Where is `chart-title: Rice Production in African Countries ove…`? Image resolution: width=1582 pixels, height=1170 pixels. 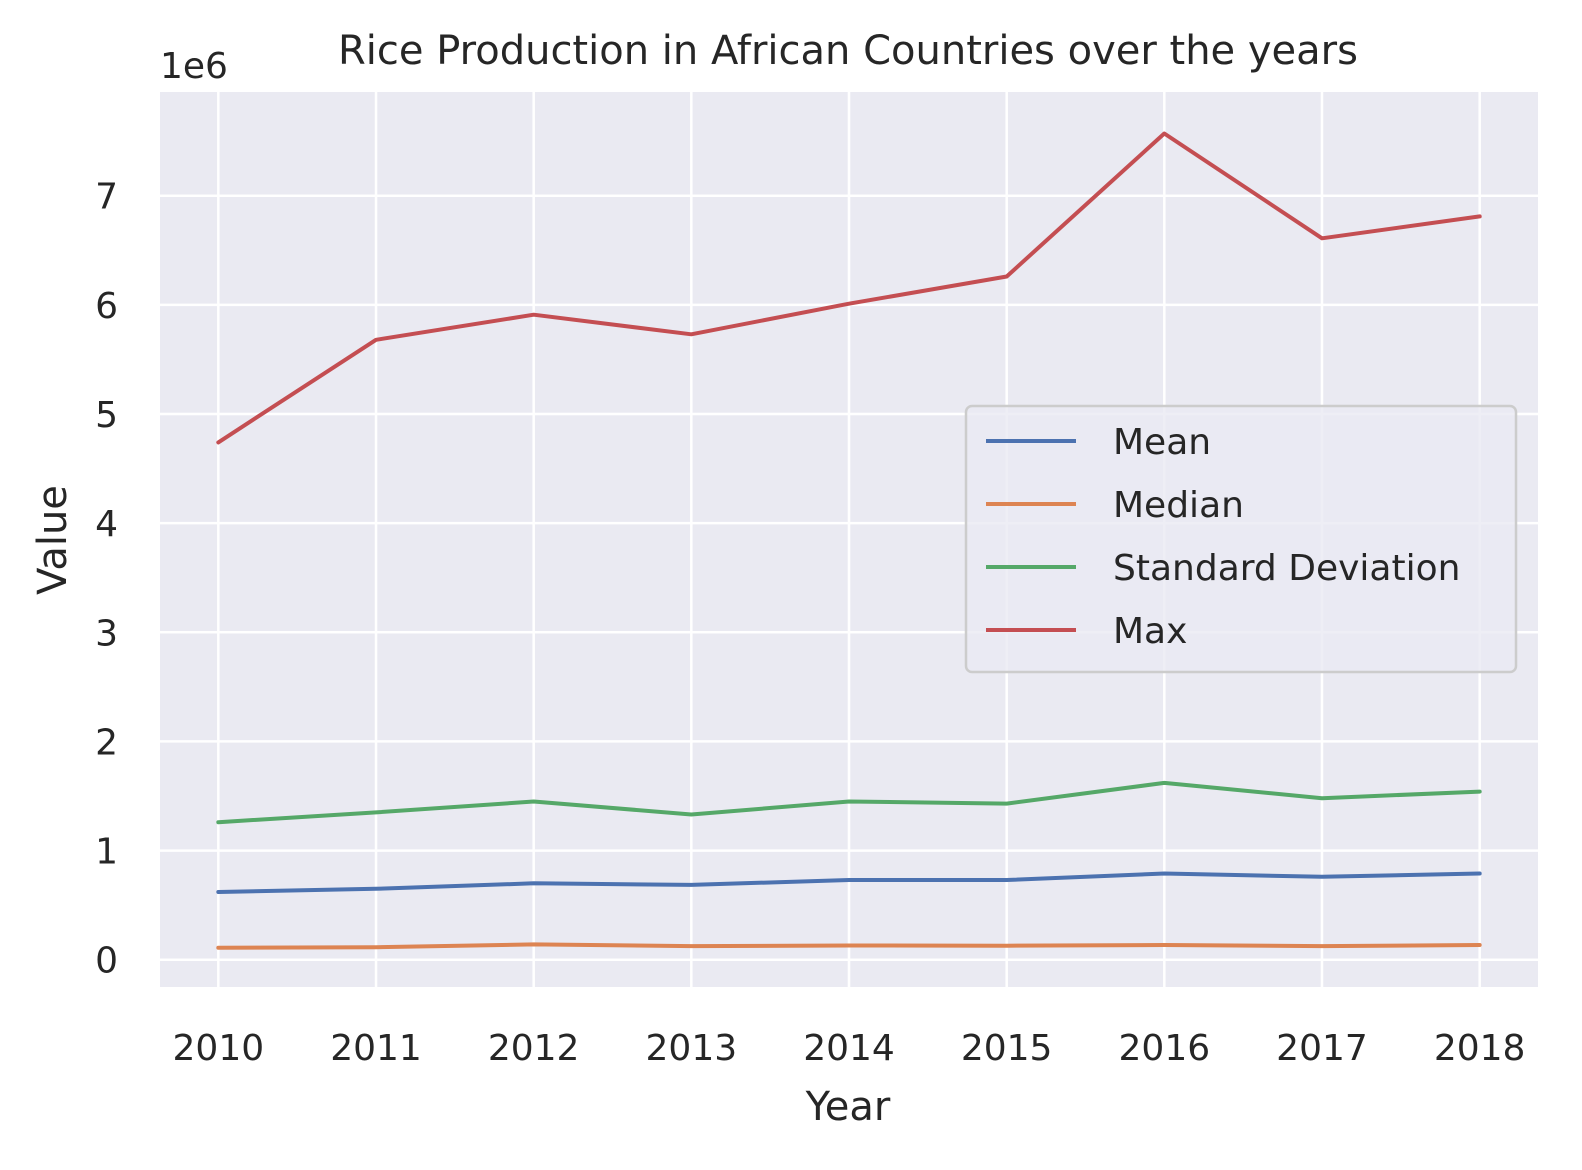
chart-title: Rice Production in African Countries ove… is located at coordinates (848, 51).